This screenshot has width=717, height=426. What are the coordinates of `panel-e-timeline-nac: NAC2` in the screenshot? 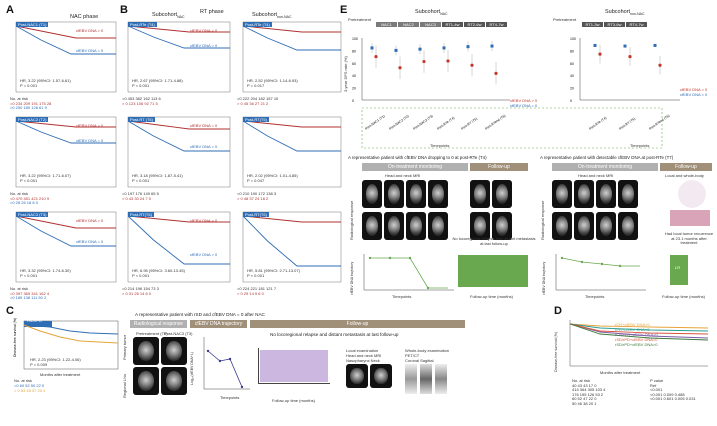 It's located at (408, 24).